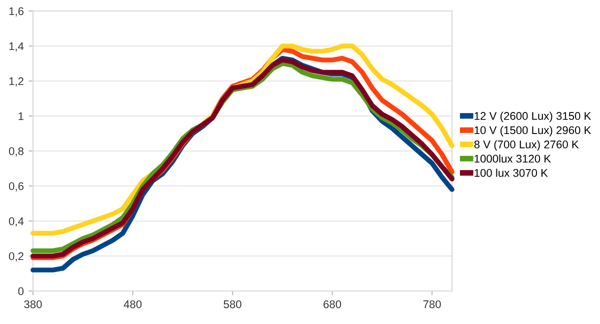  I want to click on legend-label: 10 V (1500 Lux) 2960 K, so click(533, 131).